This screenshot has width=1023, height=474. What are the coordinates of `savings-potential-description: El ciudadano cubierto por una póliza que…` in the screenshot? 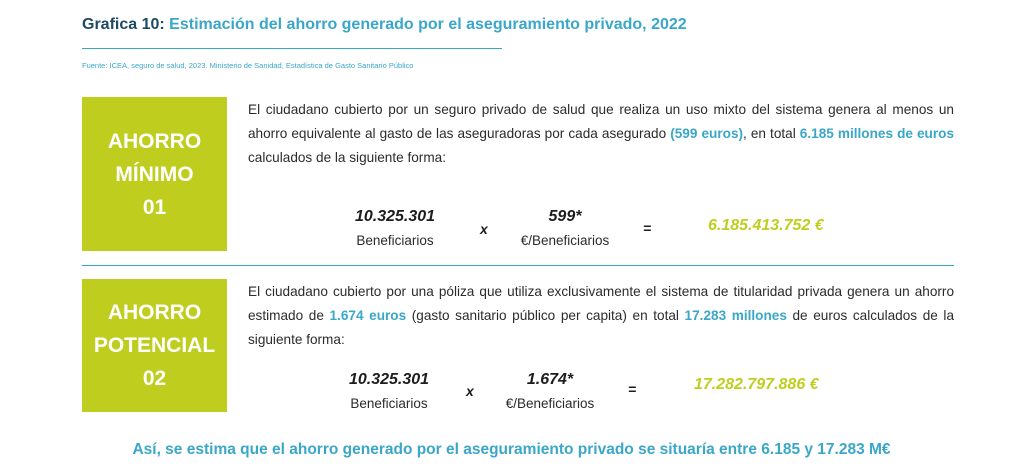 It's located at (601, 316).